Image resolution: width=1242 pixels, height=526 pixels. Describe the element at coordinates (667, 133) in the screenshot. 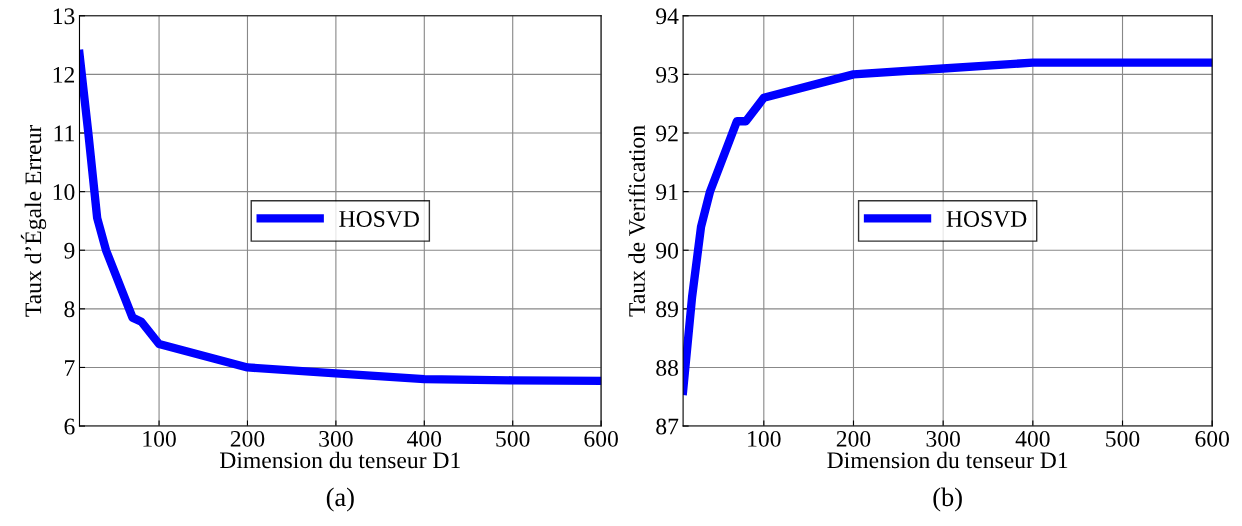

I see `y-tick-label: 92` at that location.